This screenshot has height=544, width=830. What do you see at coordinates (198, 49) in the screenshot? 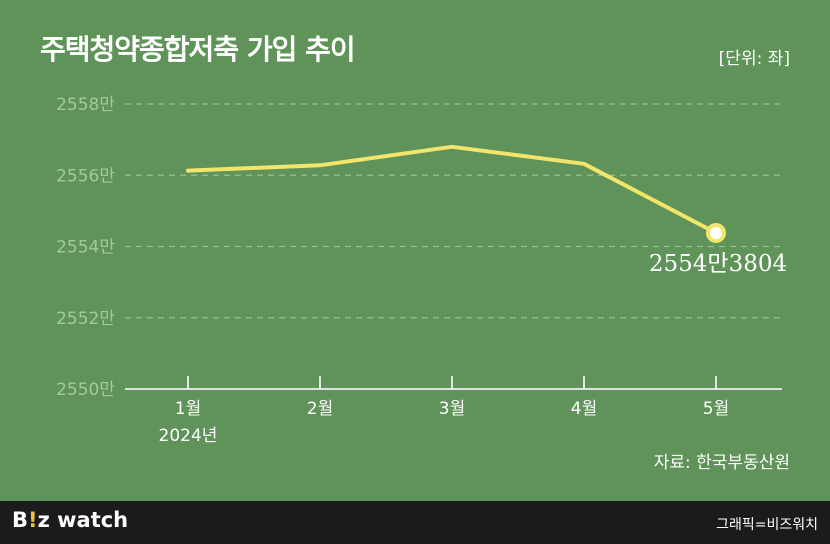
I see `chart-title: 주택청약종합저축 가입 추이` at bounding box center [198, 49].